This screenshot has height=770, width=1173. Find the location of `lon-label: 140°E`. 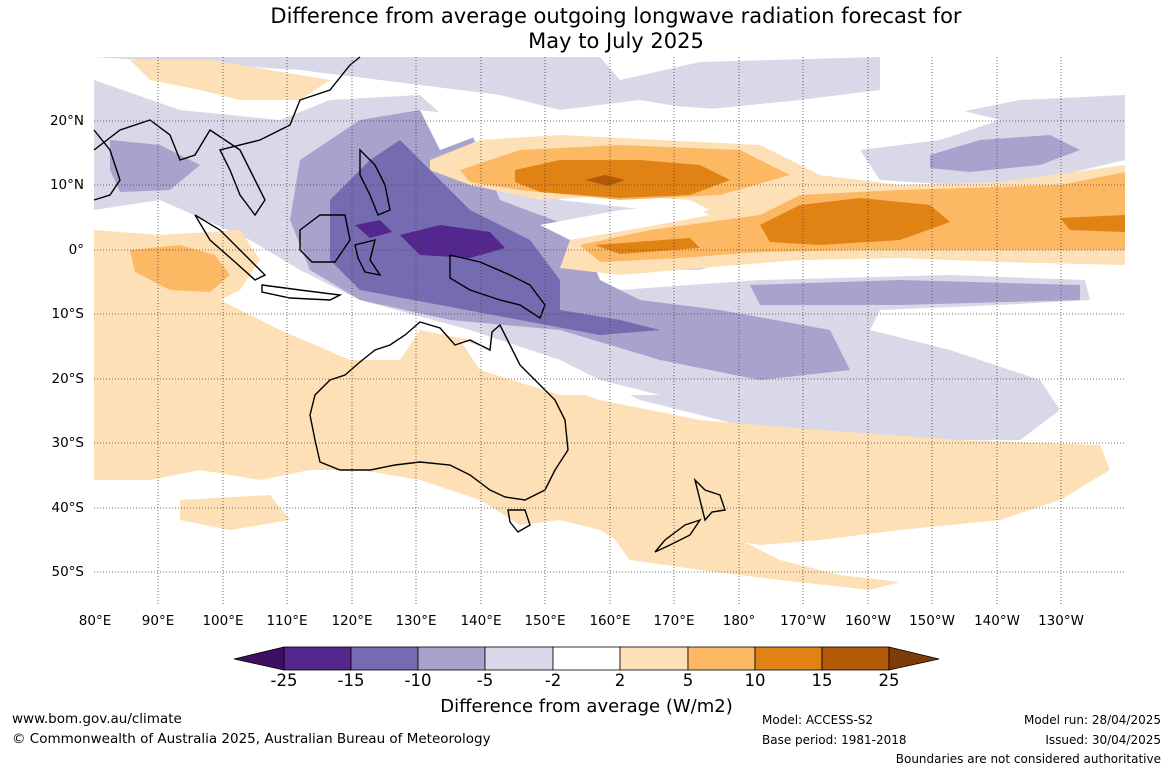

lon-label: 140°E is located at coordinates (481, 621).